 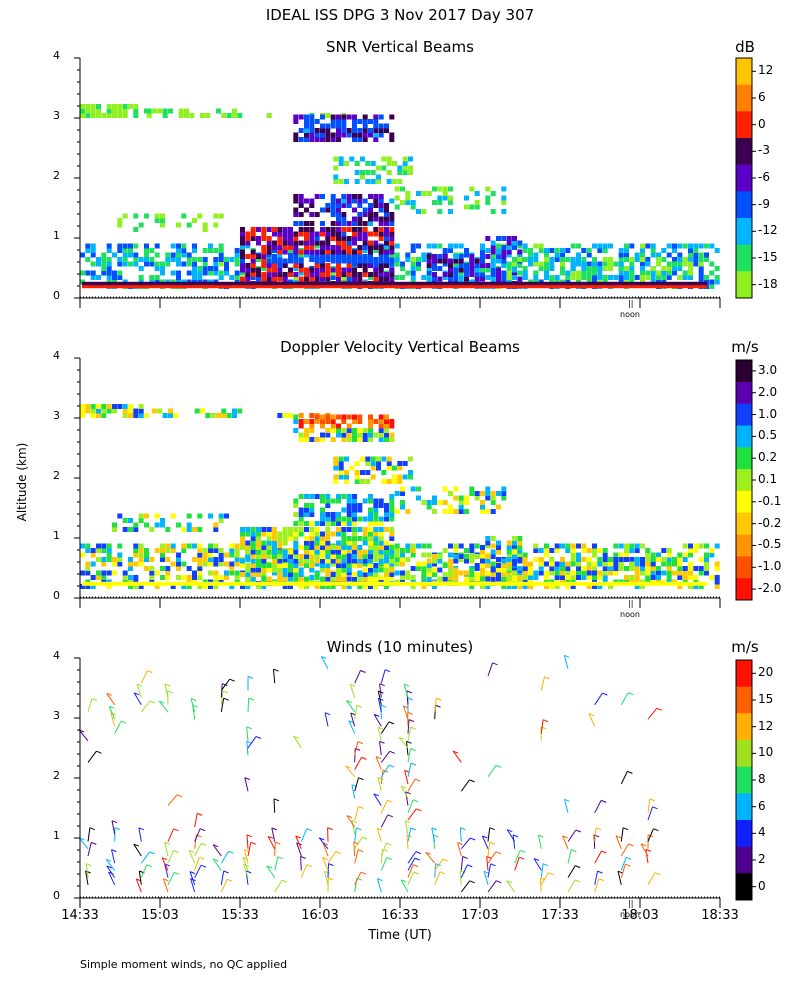 What do you see at coordinates (400, 47) in the screenshot?
I see `snr-panel-title: SNR Vertical Beams` at bounding box center [400, 47].